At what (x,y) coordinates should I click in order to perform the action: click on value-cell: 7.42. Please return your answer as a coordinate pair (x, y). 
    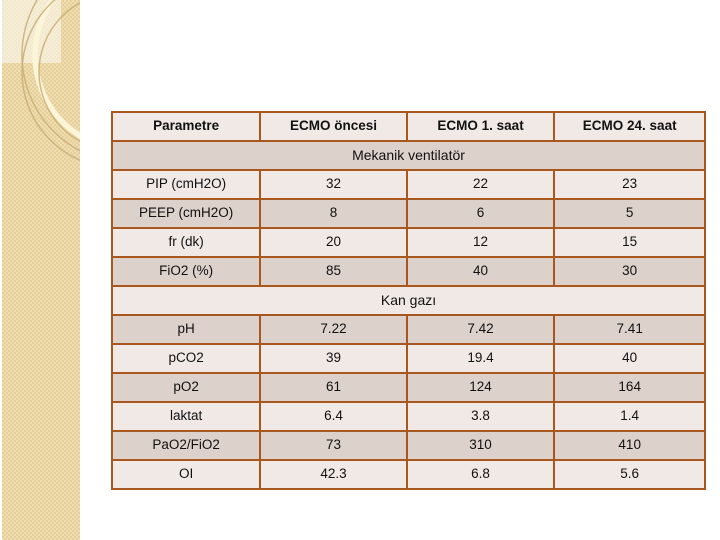
    Looking at the image, I should click on (480, 329).